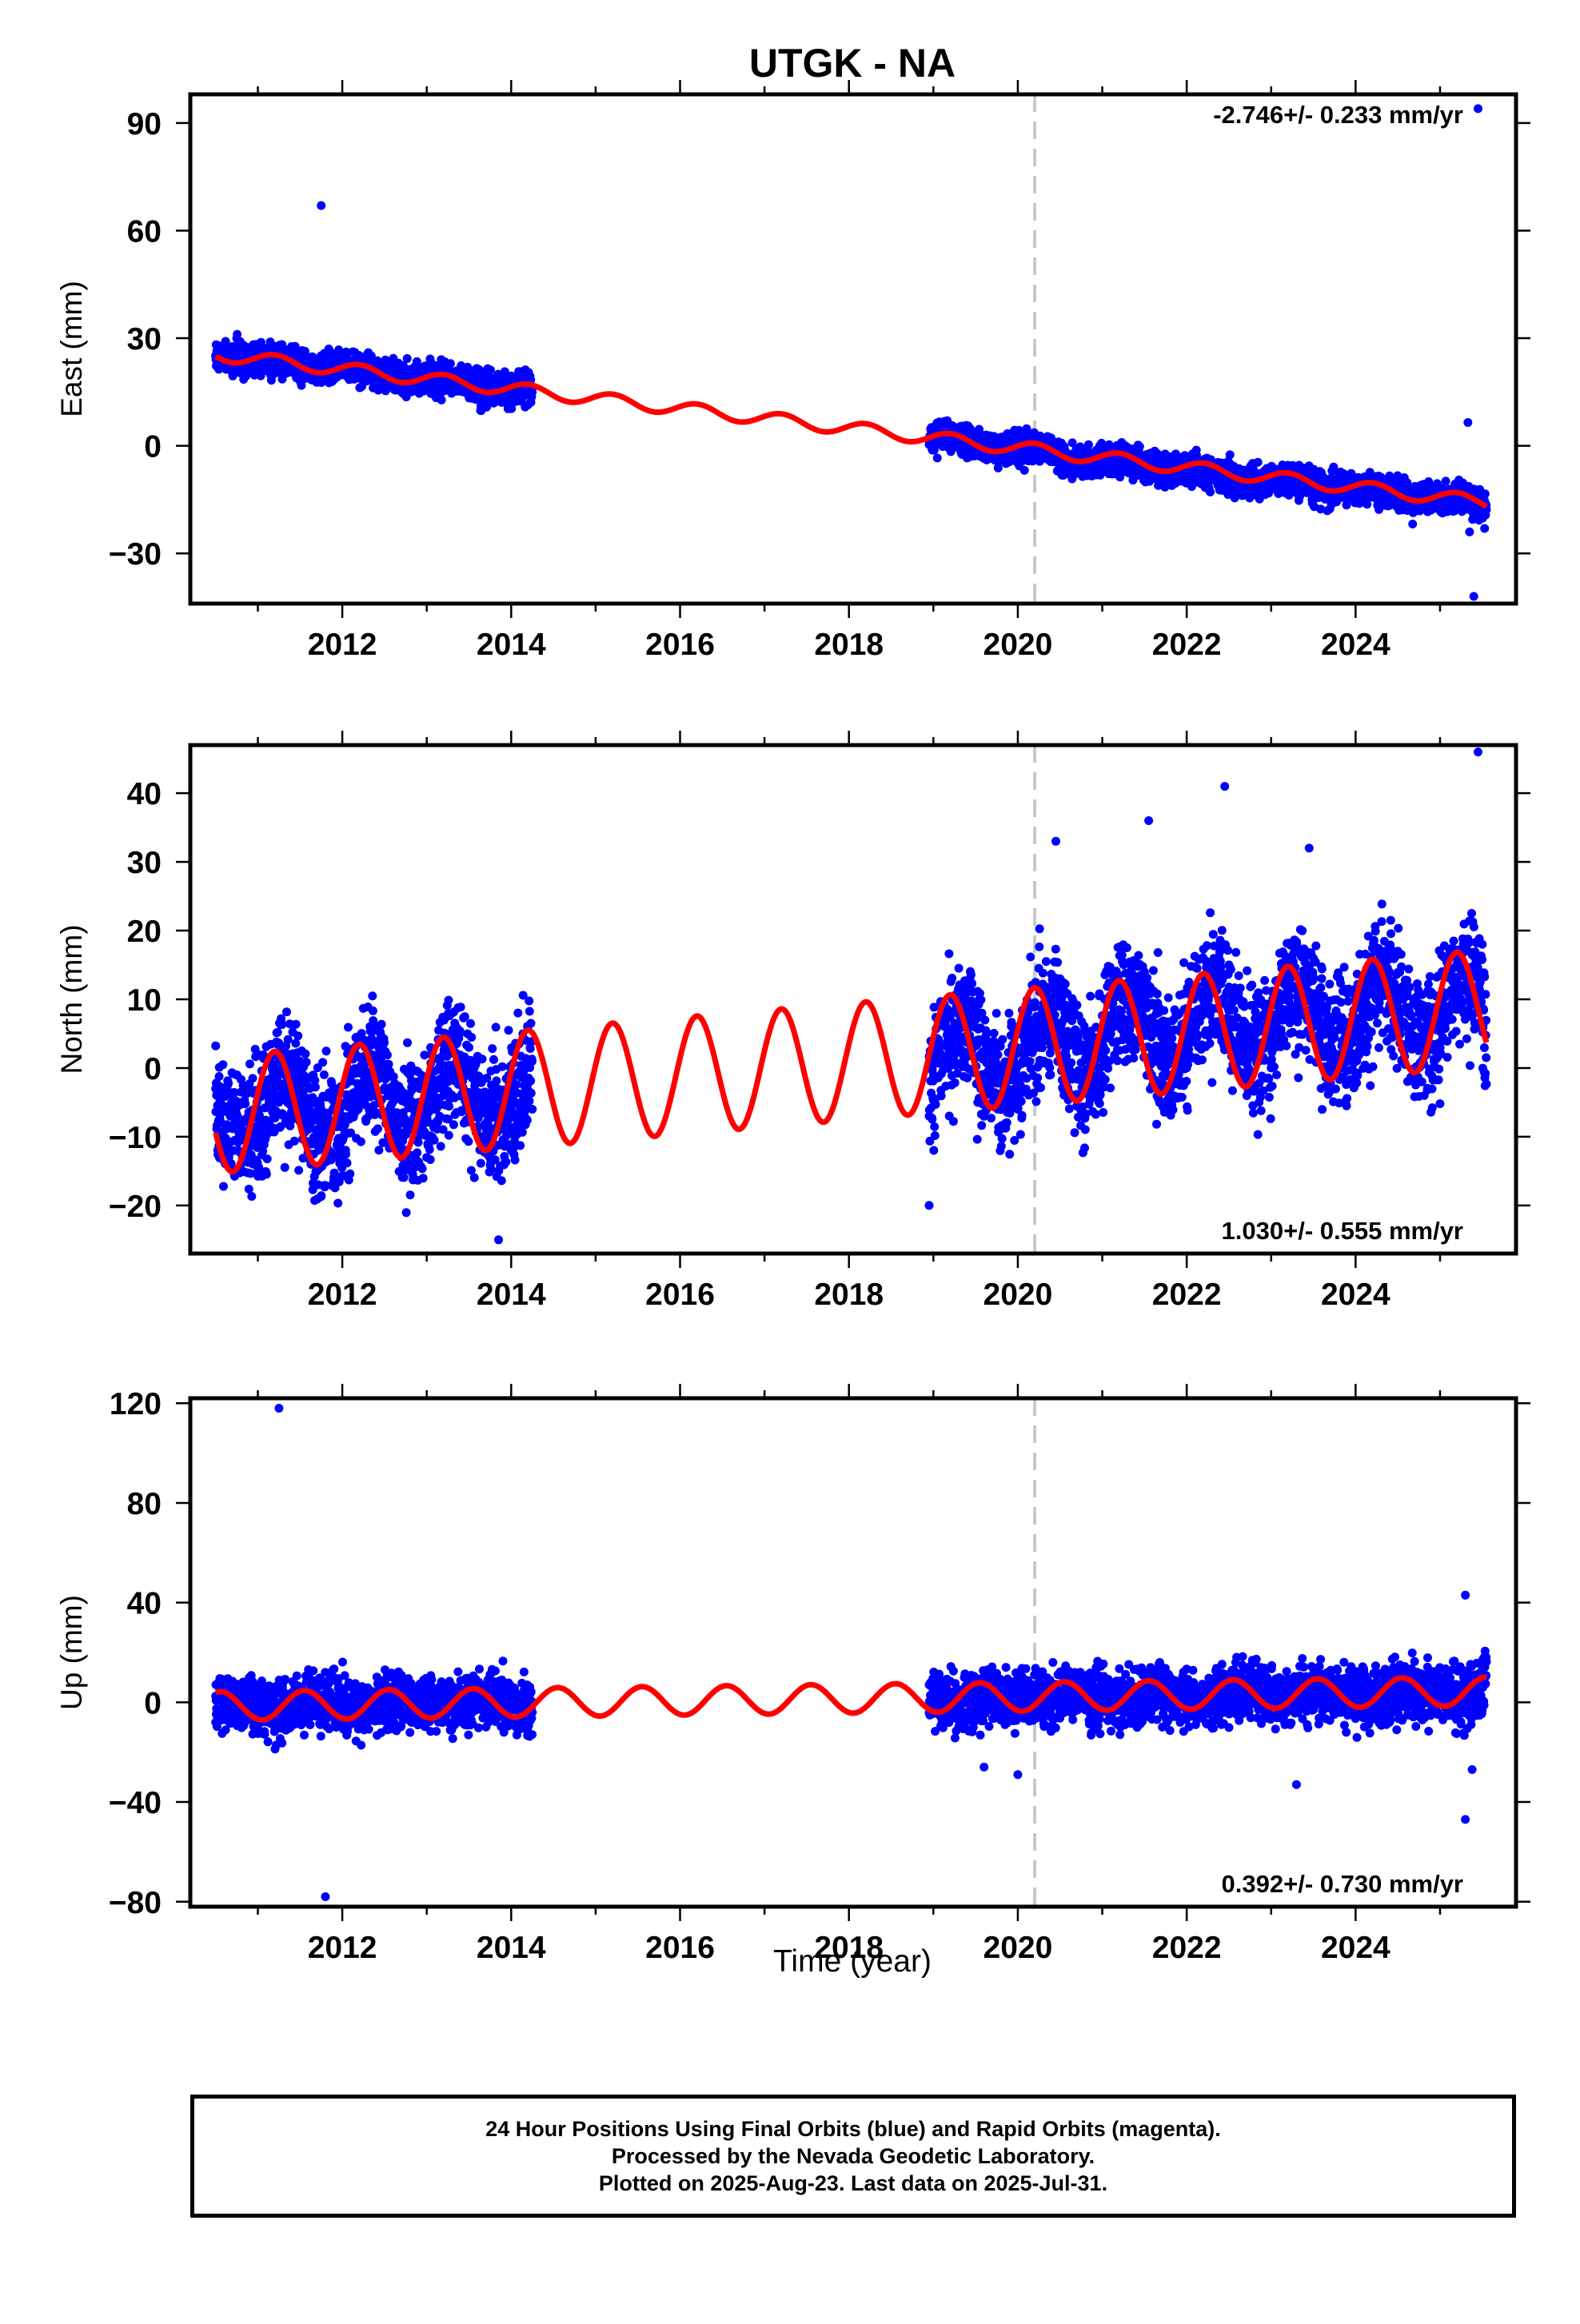 This screenshot has height=2324, width=1580. I want to click on y-tick-label: −30, so click(135, 554).